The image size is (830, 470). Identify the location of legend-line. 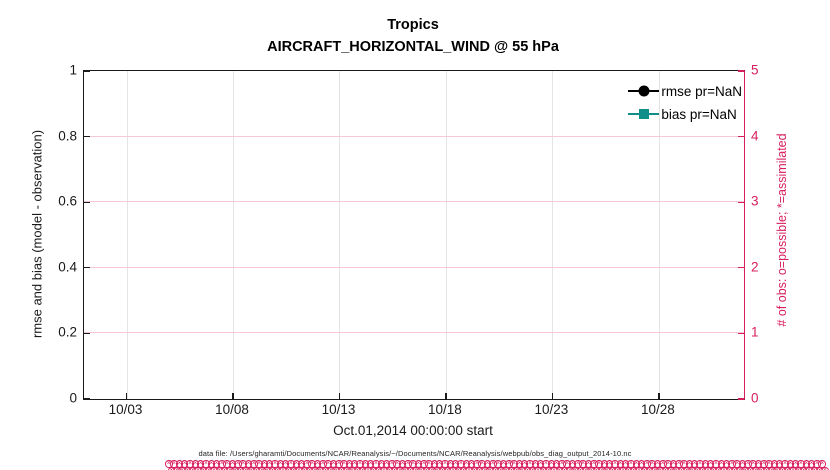
(644, 113).